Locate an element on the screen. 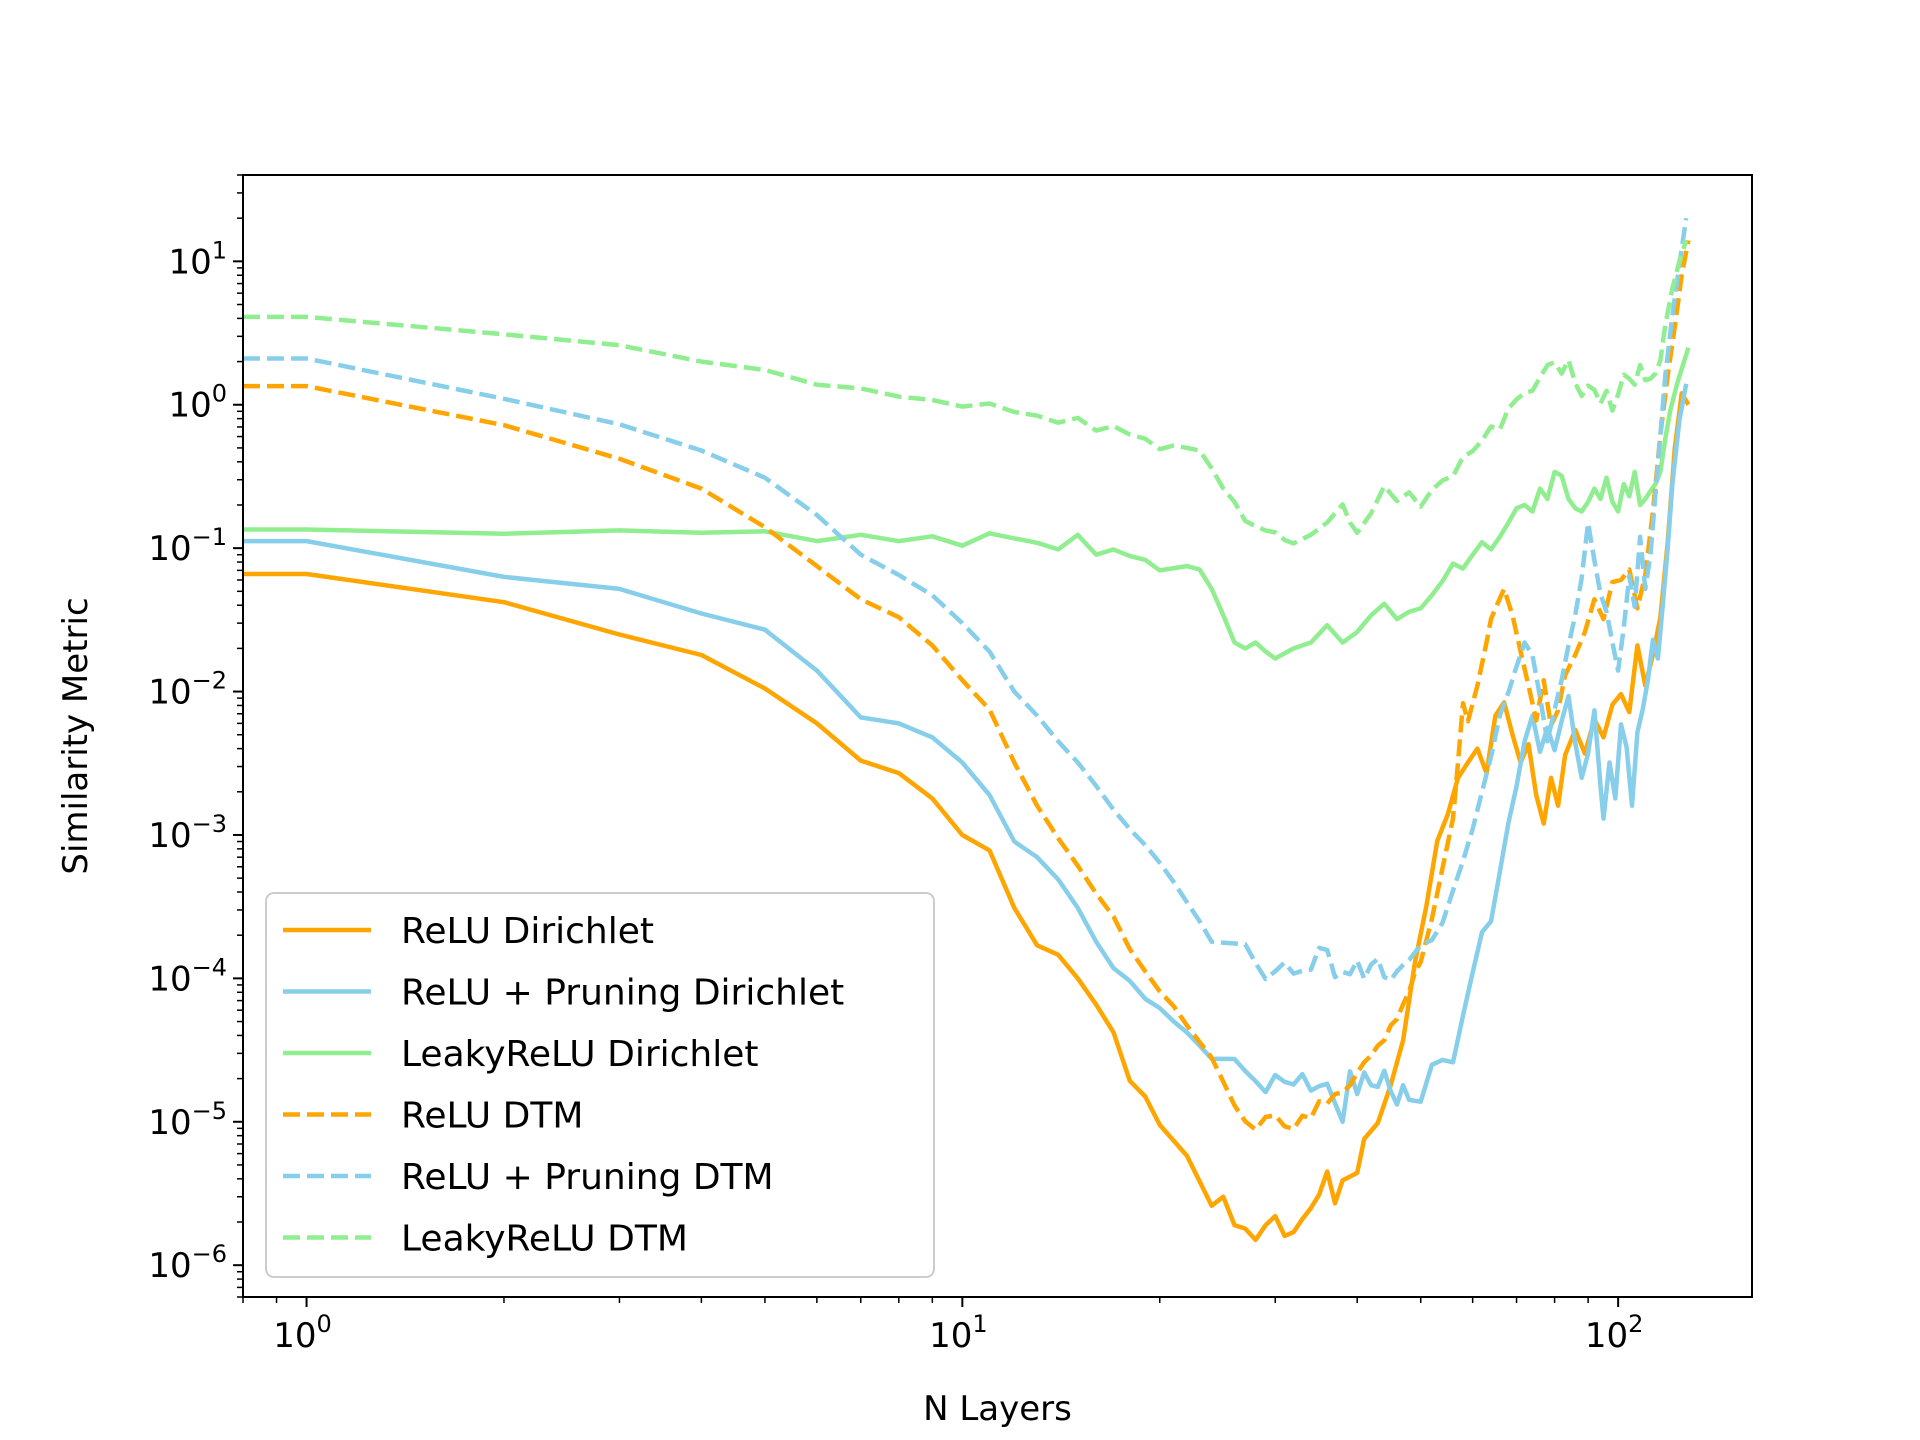 This screenshot has width=1920, height=1440. y-tick-label: 10⁻² is located at coordinates (187, 690).